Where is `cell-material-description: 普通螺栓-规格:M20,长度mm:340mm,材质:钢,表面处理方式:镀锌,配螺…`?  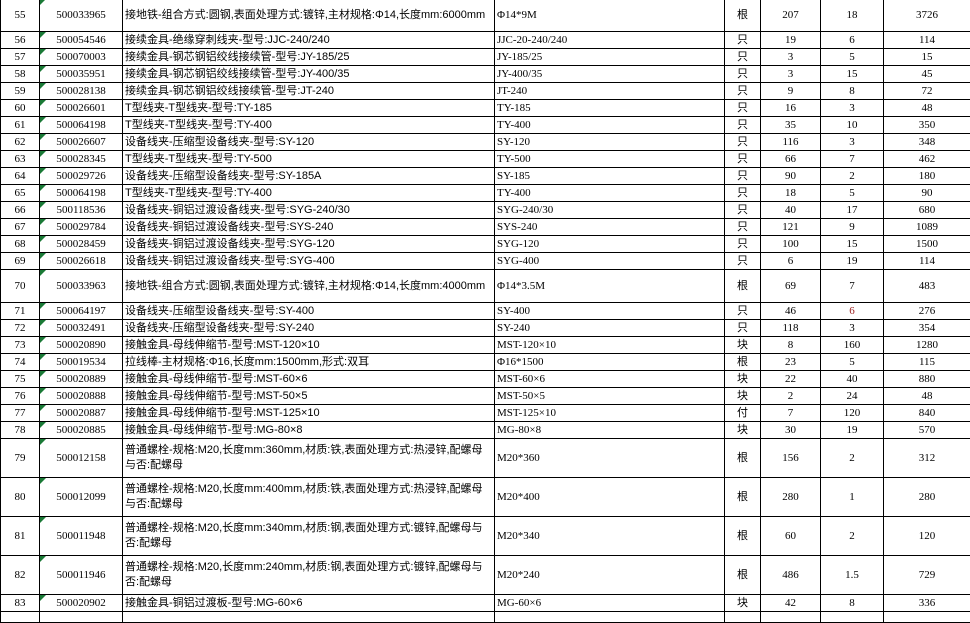
cell-material-description: 普通螺栓-规格:M20,长度mm:340mm,材质:钢,表面处理方式:镀锌,配螺… is located at coordinates (309, 536).